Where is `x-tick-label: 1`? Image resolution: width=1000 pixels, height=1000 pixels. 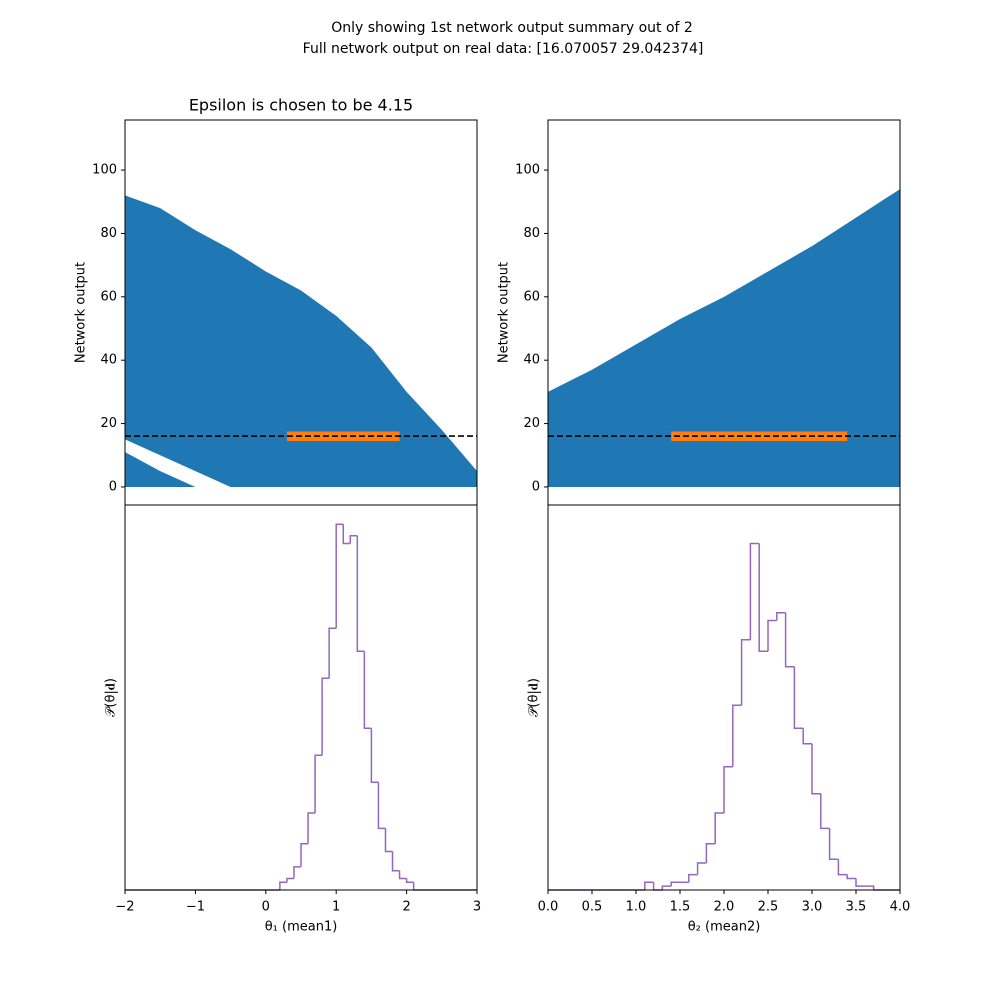 x-tick-label: 1 is located at coordinates (336, 907).